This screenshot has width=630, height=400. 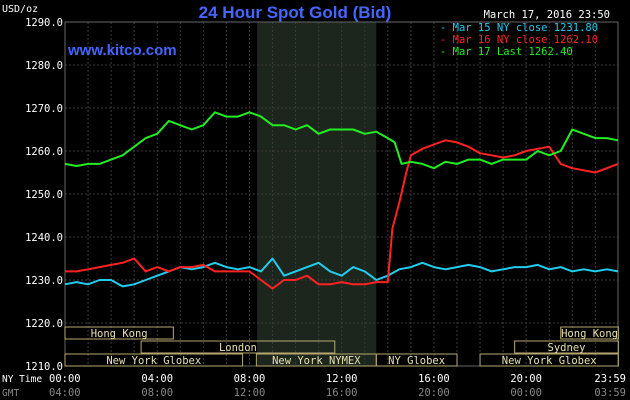 What do you see at coordinates (610, 393) in the screenshot?
I see `x-tick-label-gmt: 03:59` at bounding box center [610, 393].